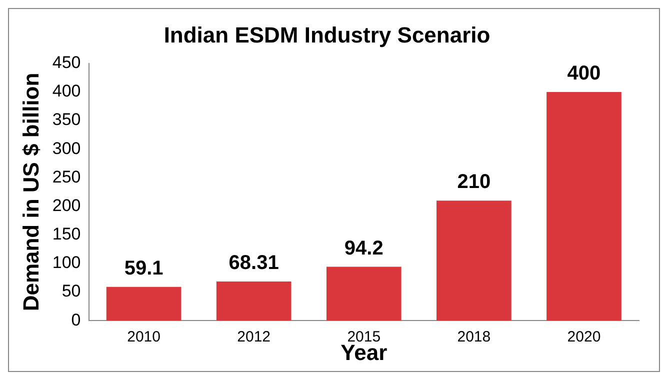  Describe the element at coordinates (254, 337) in the screenshot. I see `x-tick-label: 2012` at that location.